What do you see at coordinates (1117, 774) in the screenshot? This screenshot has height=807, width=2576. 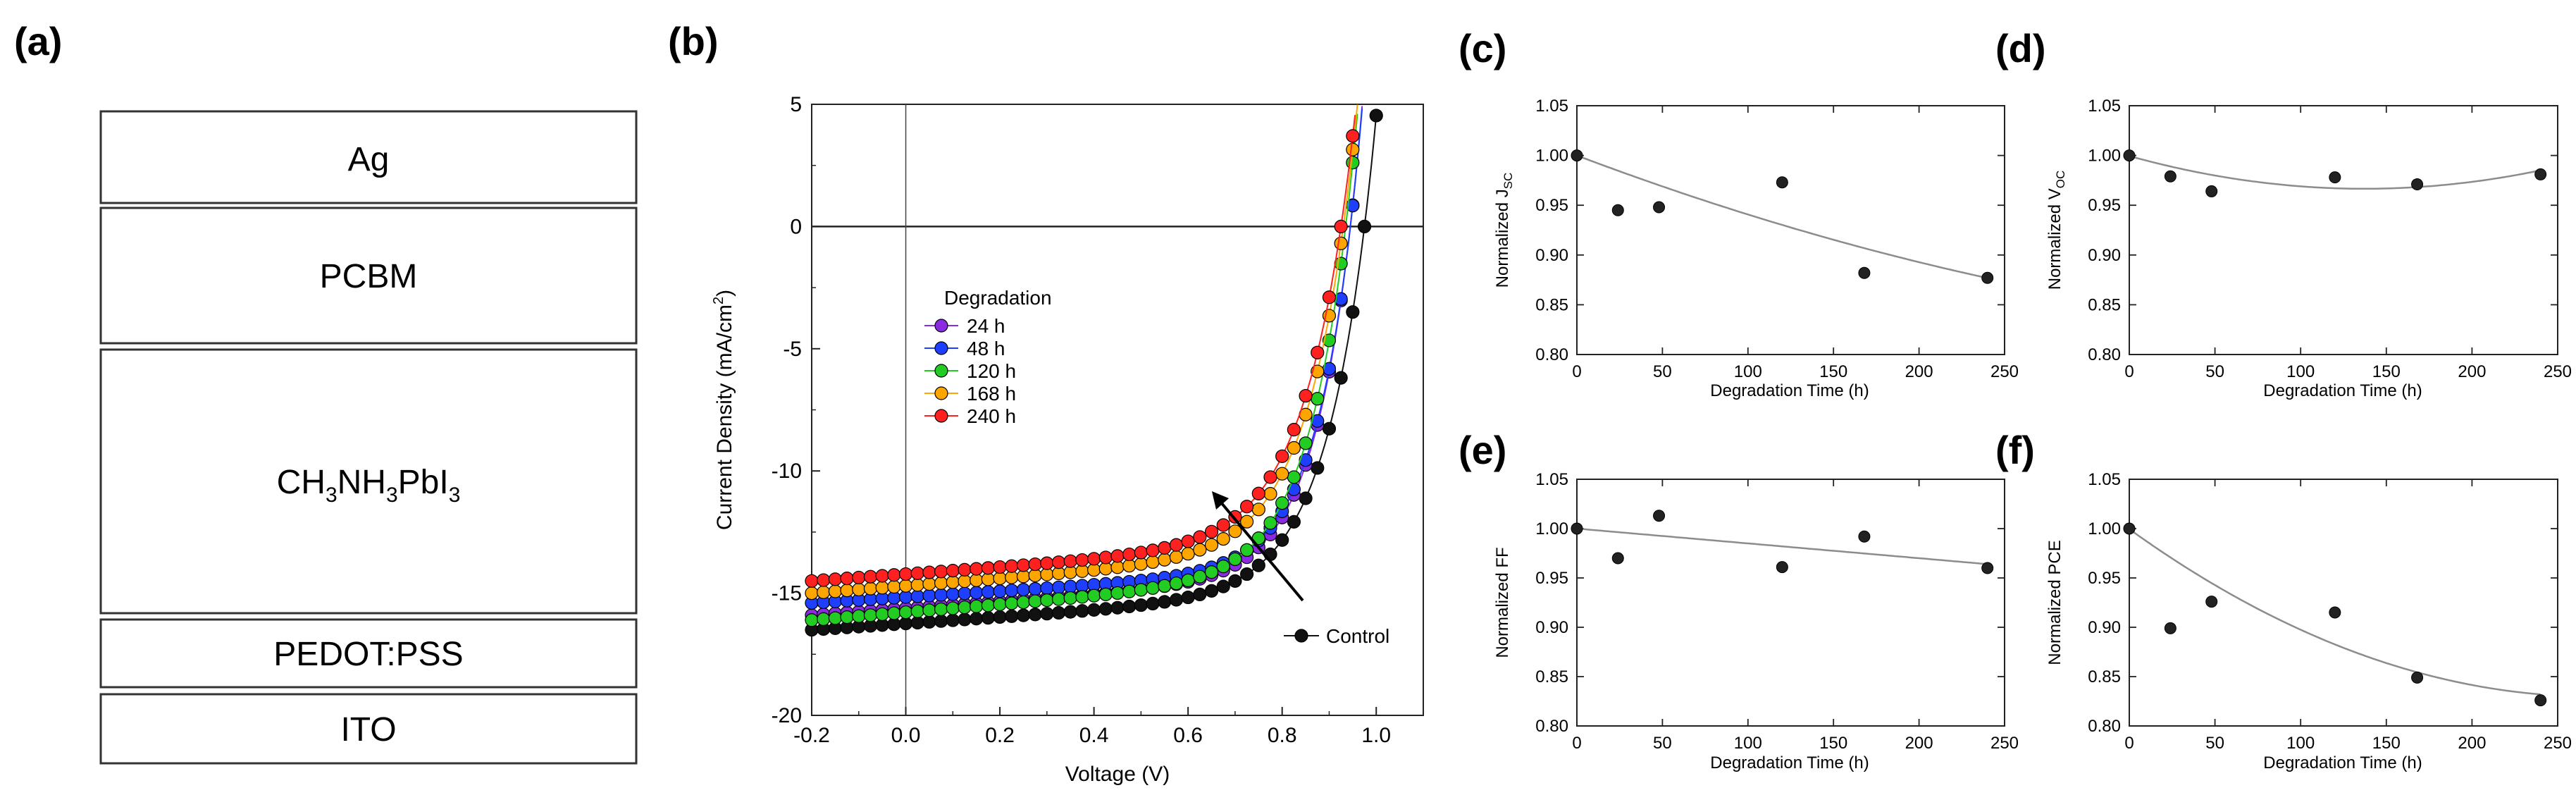 I see `jv-x-axis-title: Voltage (V)` at bounding box center [1117, 774].